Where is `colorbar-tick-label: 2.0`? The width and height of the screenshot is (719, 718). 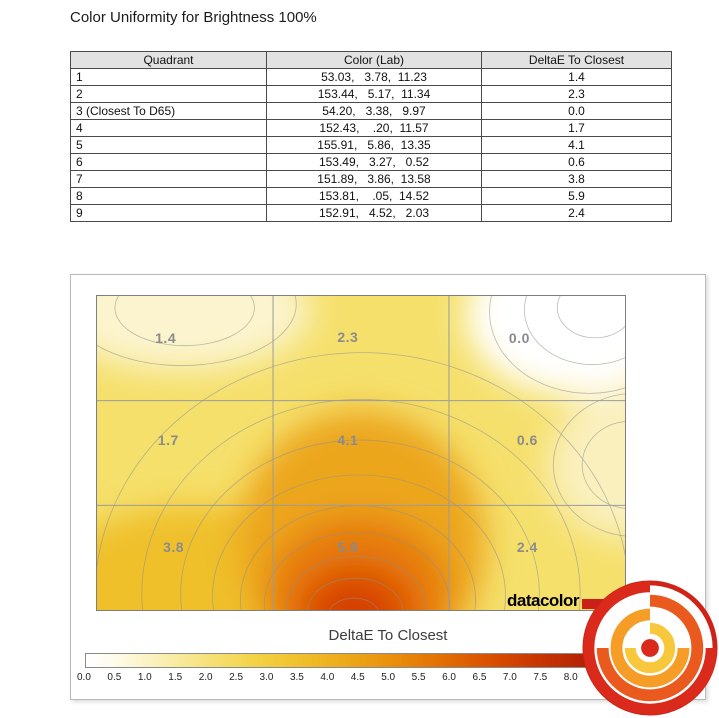
colorbar-tick-label: 2.0 is located at coordinates (205, 677).